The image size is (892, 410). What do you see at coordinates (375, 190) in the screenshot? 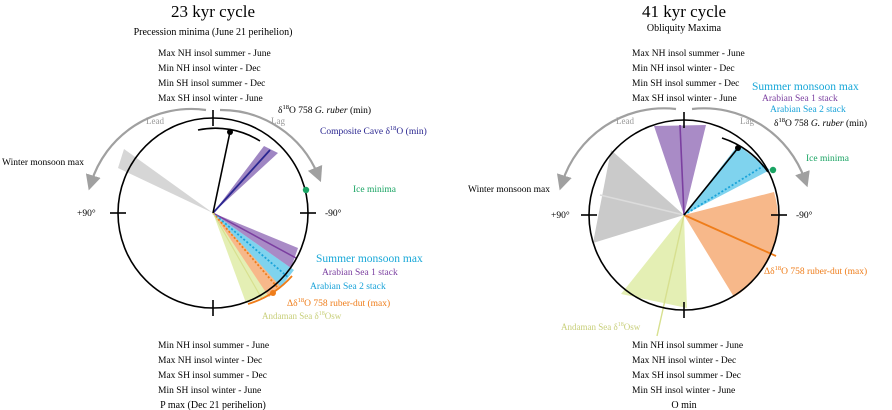
I see `left-ice-label: Ice minima` at bounding box center [375, 190].